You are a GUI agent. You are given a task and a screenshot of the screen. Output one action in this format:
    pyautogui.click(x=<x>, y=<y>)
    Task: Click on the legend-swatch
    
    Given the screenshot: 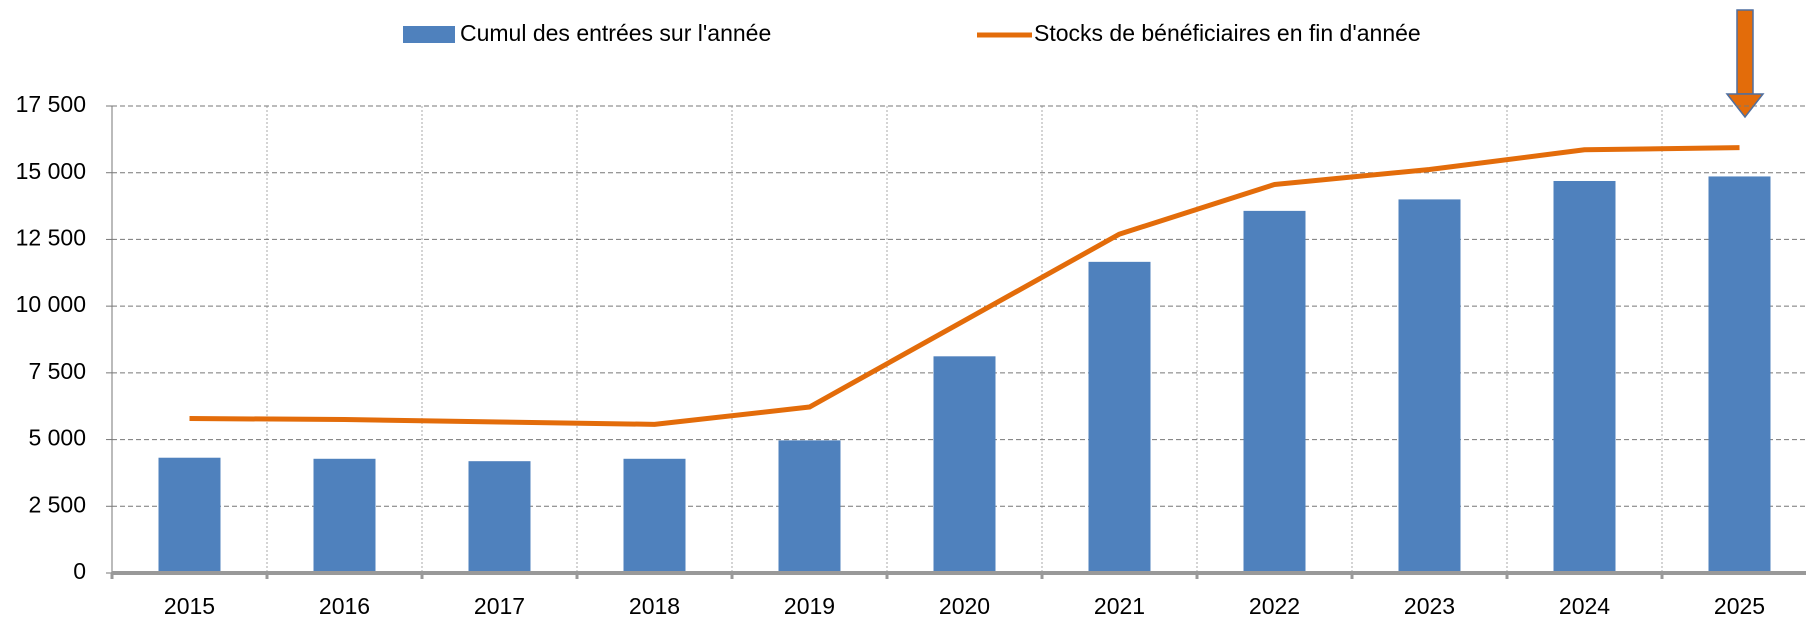 What is the action you would take?
    pyautogui.click(x=429, y=34)
    